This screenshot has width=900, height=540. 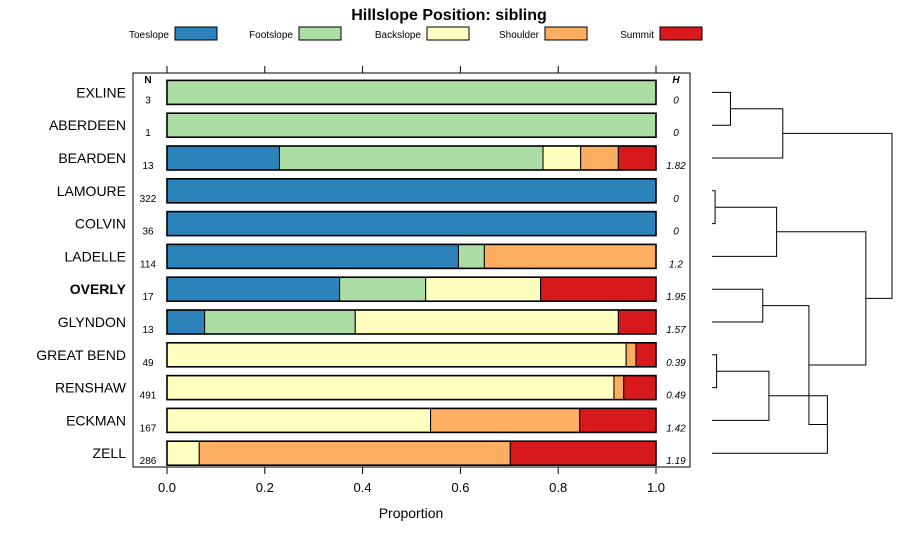 I want to click on x-axis-label: Proportion, so click(x=411, y=513).